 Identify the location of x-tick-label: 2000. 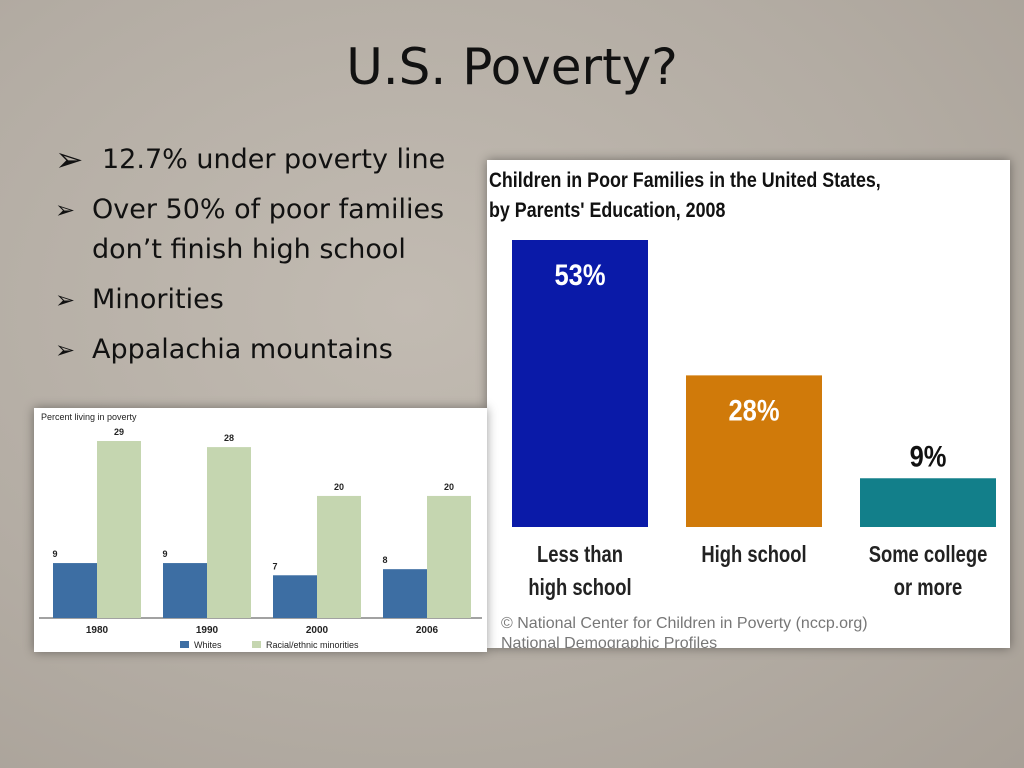
(317, 630).